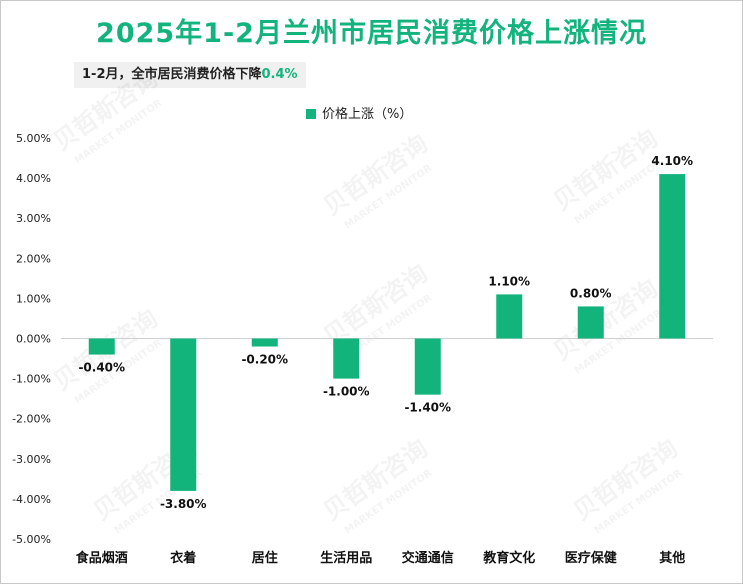 This screenshot has height=584, width=743. What do you see at coordinates (367, 114) in the screenshot?
I see `legend-label: 价格上涨（%）` at bounding box center [367, 114].